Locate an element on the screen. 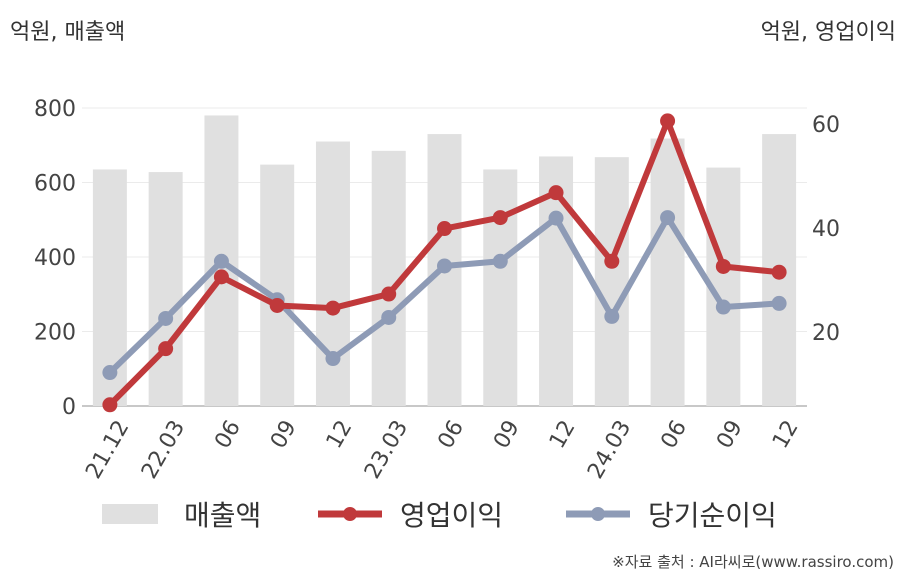 This screenshot has width=908, height=580. x-axis-ticks: 21.12 22.03 06 09 12 23.03 06 09 12 24.03 06 09 12 is located at coordinates (442, 449).